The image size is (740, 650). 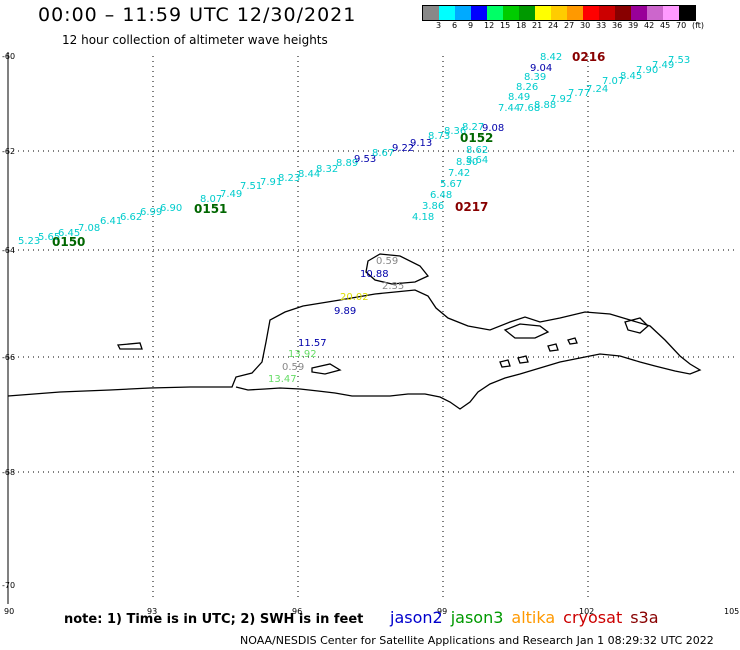 I want to click on wave-height-label: 7.51, so click(x=251, y=186).